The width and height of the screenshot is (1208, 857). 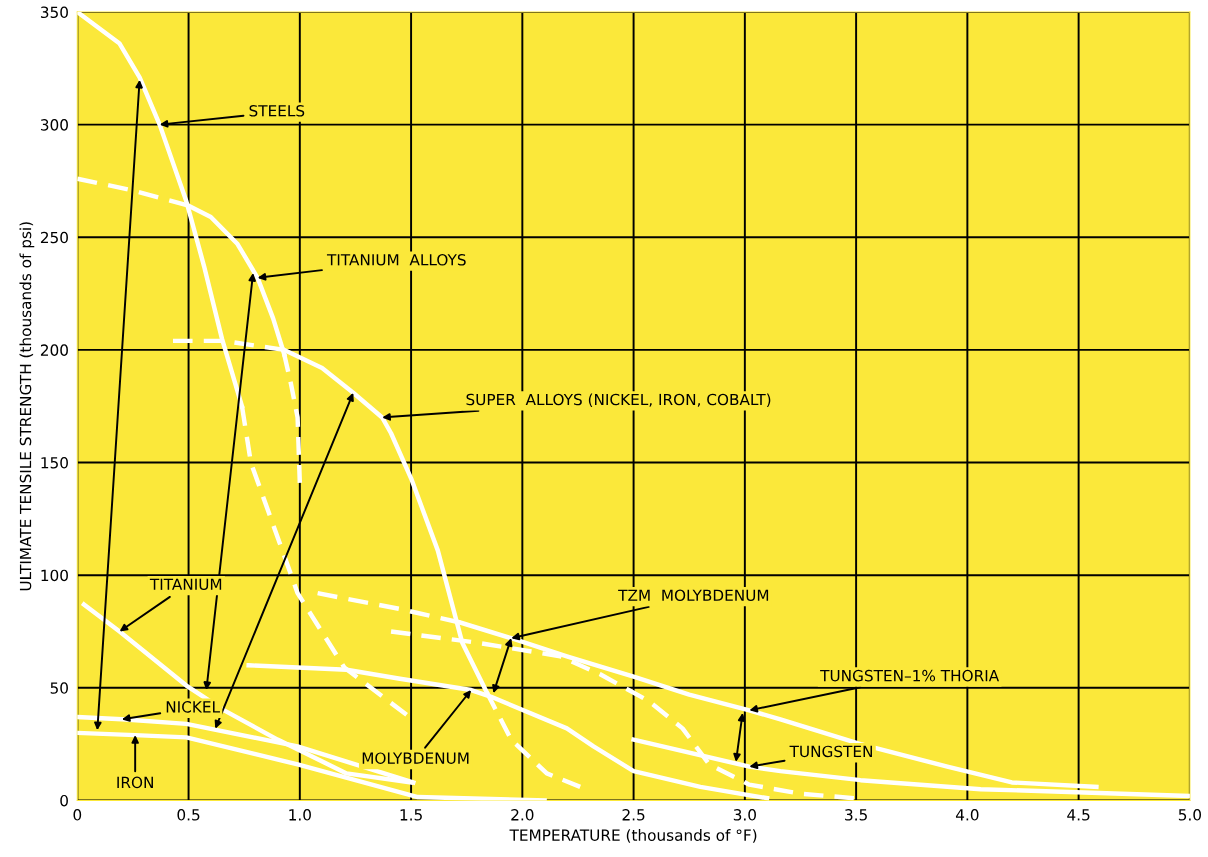 I want to click on annotation: TITANIUM, so click(x=185, y=584).